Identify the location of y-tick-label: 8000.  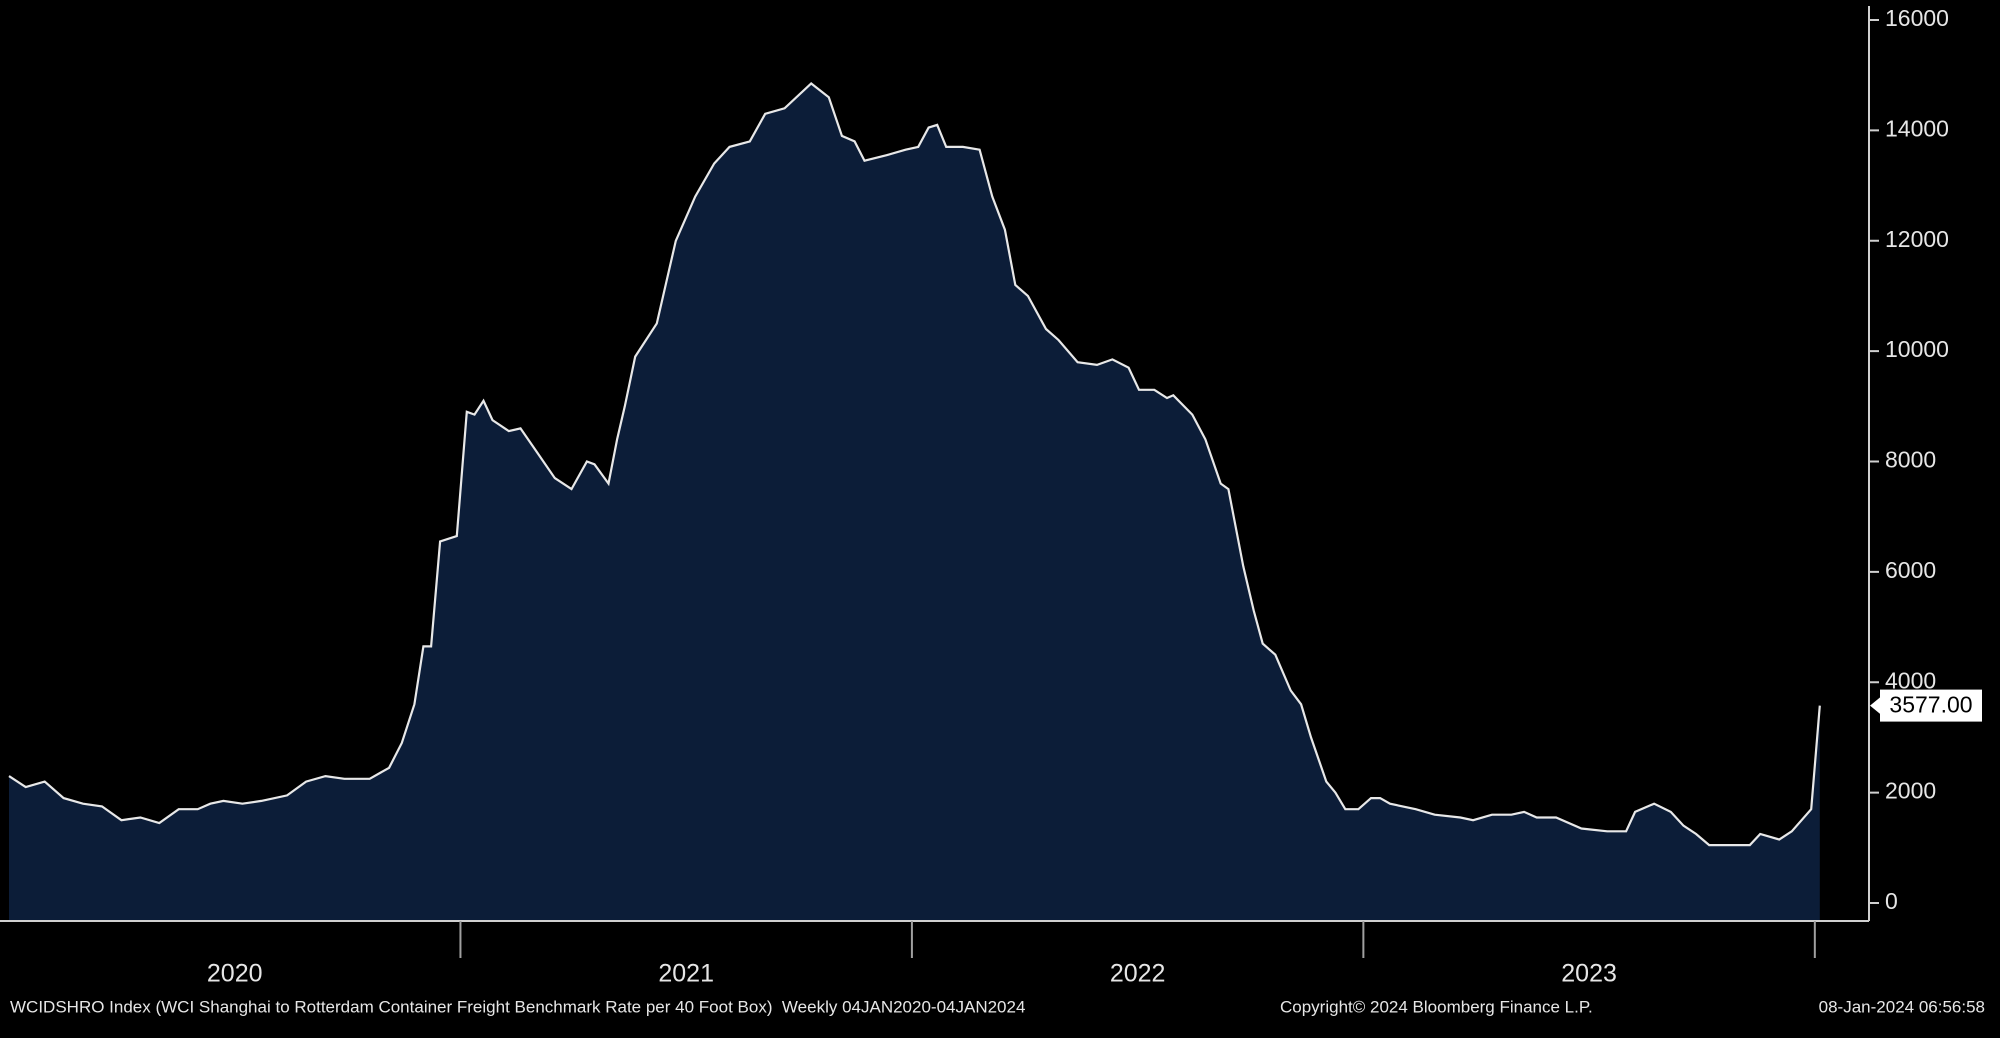
(1910, 460).